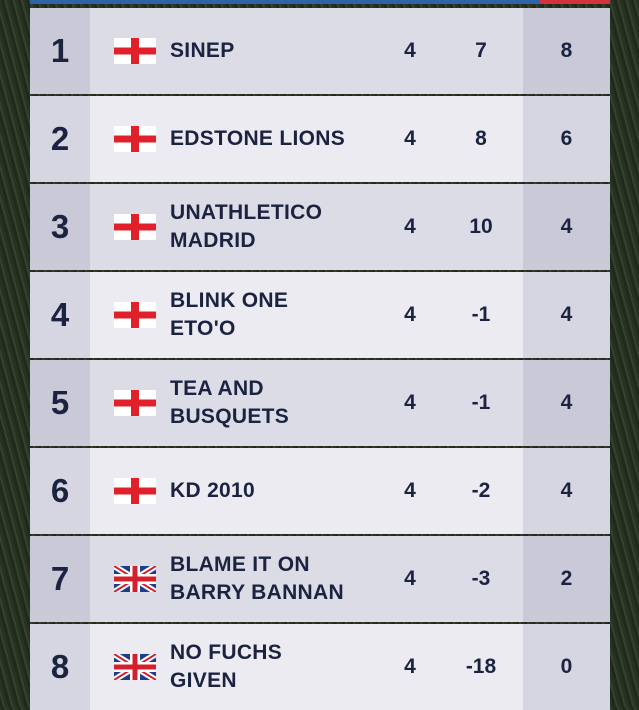 The width and height of the screenshot is (639, 710). Describe the element at coordinates (240, 564) in the screenshot. I see `team-name-line: BLAME IT ON` at that location.